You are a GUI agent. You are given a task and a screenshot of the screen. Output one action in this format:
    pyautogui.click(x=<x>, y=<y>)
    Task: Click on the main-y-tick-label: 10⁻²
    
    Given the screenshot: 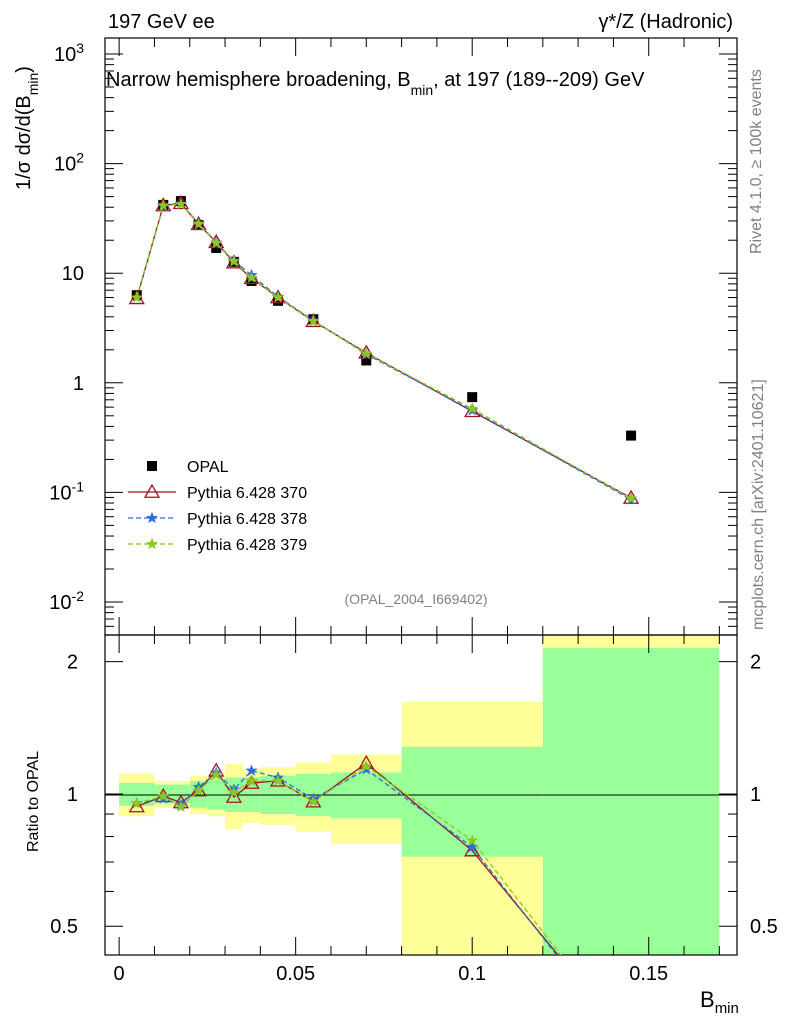 What is the action you would take?
    pyautogui.click(x=66, y=601)
    